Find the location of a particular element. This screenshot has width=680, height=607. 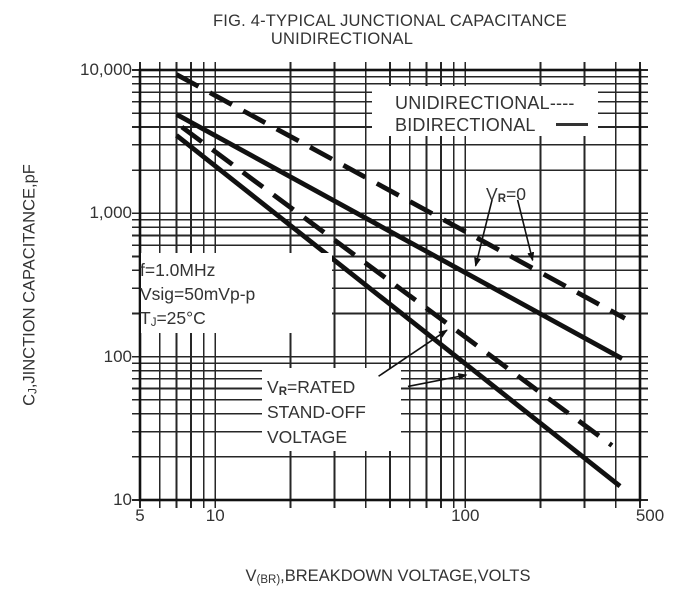

chart-title-line2: UNIDIRECTIONAL is located at coordinates (342, 39).